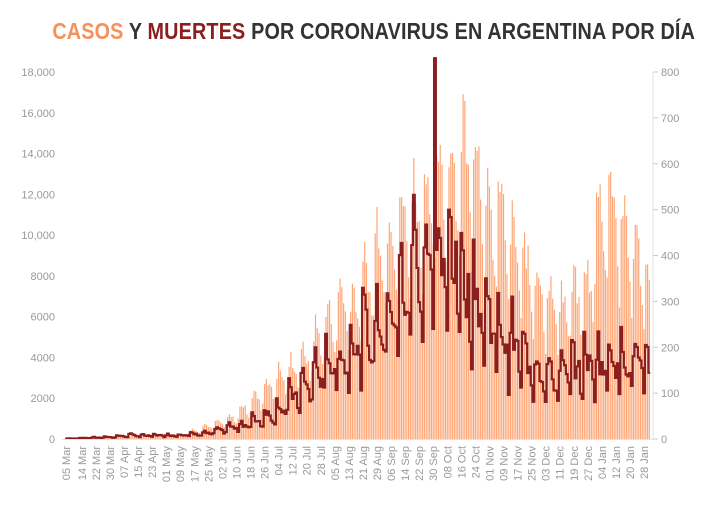 The image size is (712, 518). Describe the element at coordinates (83, 463) in the screenshot. I see `x-tick-label: 14 Mar` at that location.